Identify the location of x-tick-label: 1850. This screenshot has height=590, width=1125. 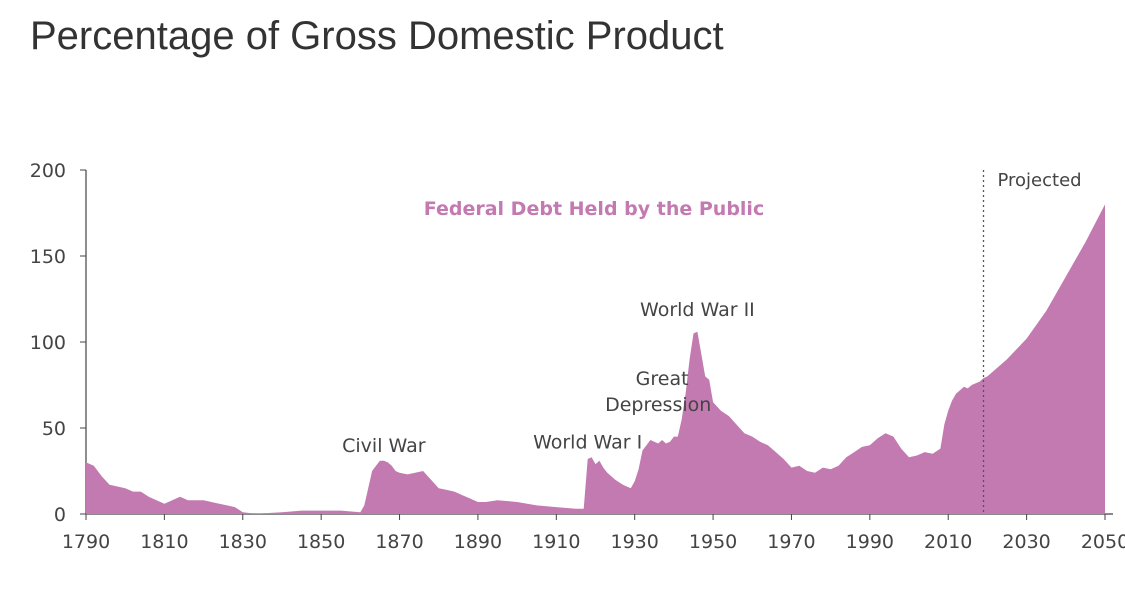
(321, 542).